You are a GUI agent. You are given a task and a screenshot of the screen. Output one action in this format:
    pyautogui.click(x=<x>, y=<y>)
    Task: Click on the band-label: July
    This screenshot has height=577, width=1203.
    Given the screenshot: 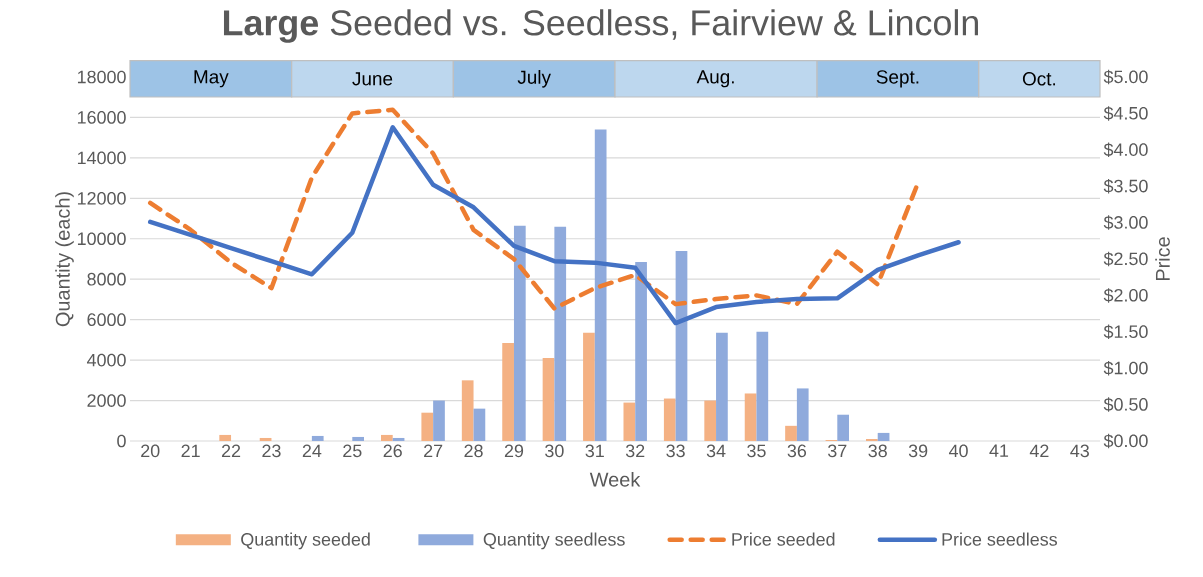 What is the action you would take?
    pyautogui.click(x=534, y=78)
    